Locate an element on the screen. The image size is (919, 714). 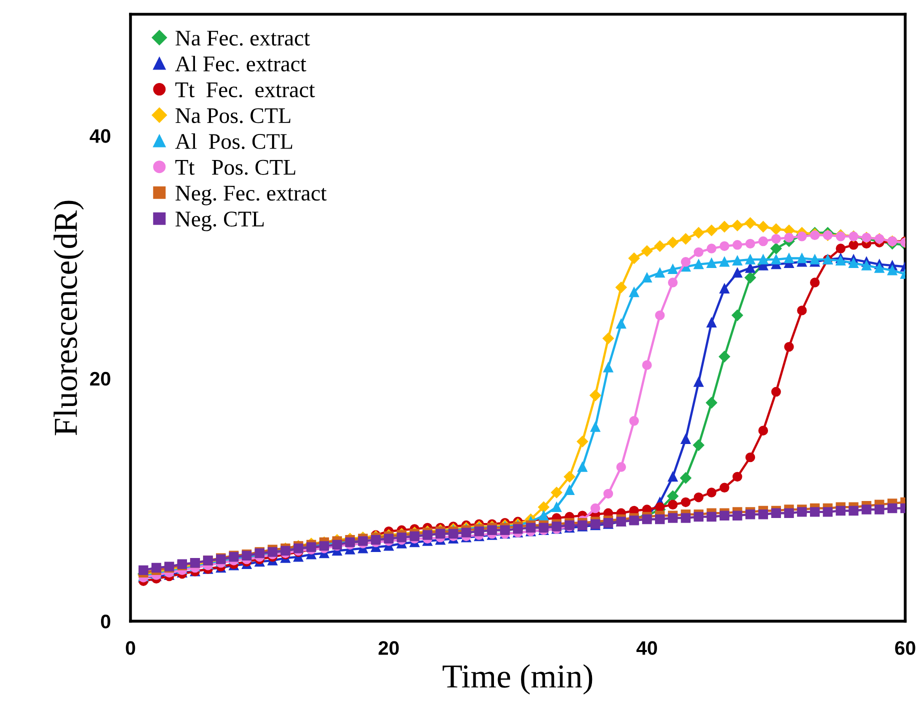
legend-label: Tt Fec. extract is located at coordinates (245, 90).